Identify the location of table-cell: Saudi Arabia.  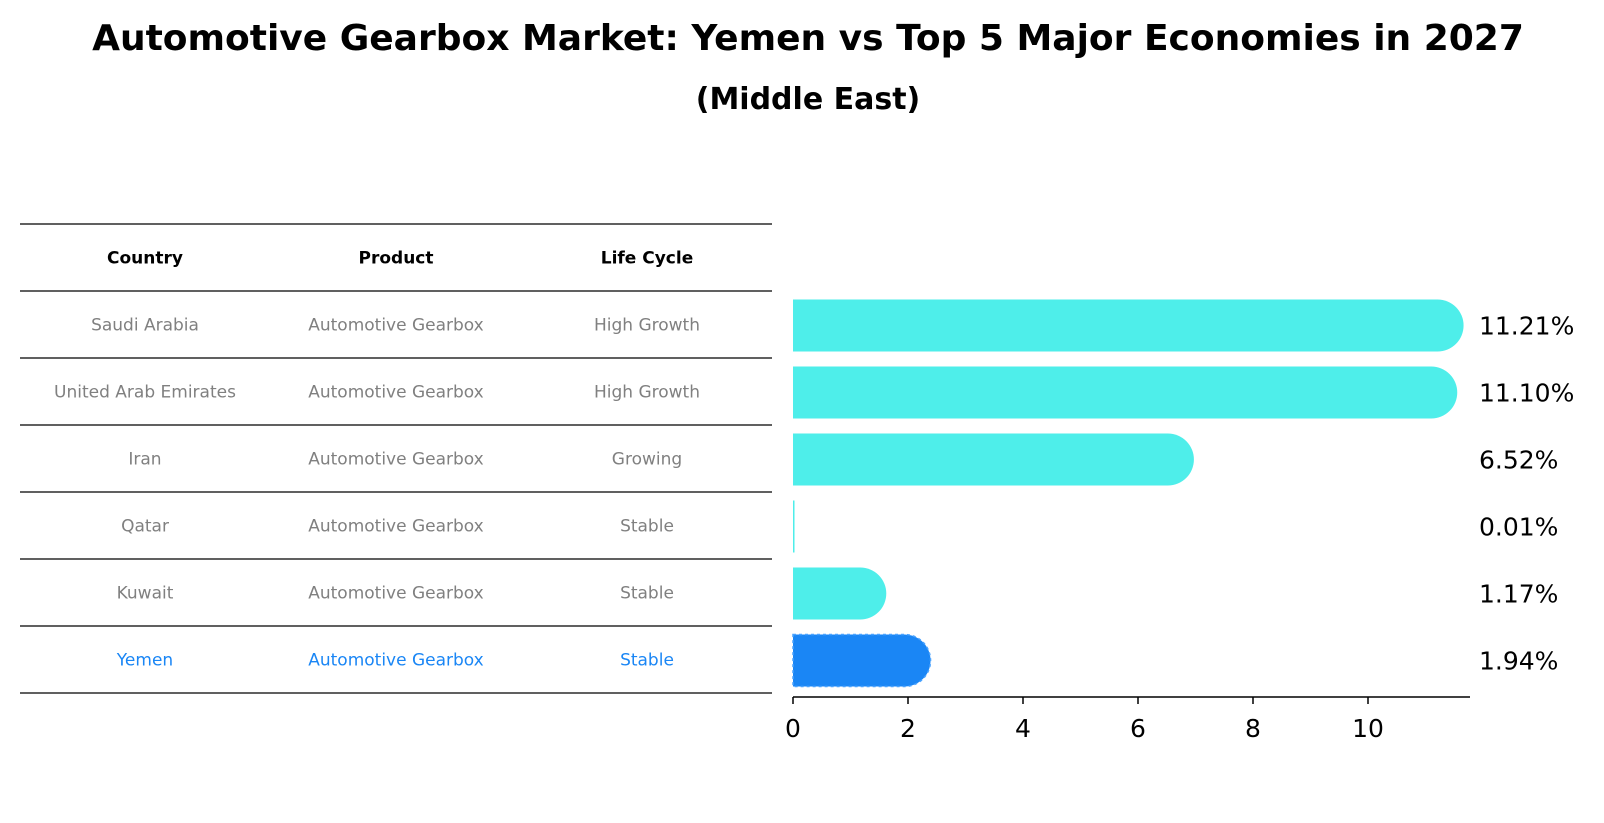
(145, 326).